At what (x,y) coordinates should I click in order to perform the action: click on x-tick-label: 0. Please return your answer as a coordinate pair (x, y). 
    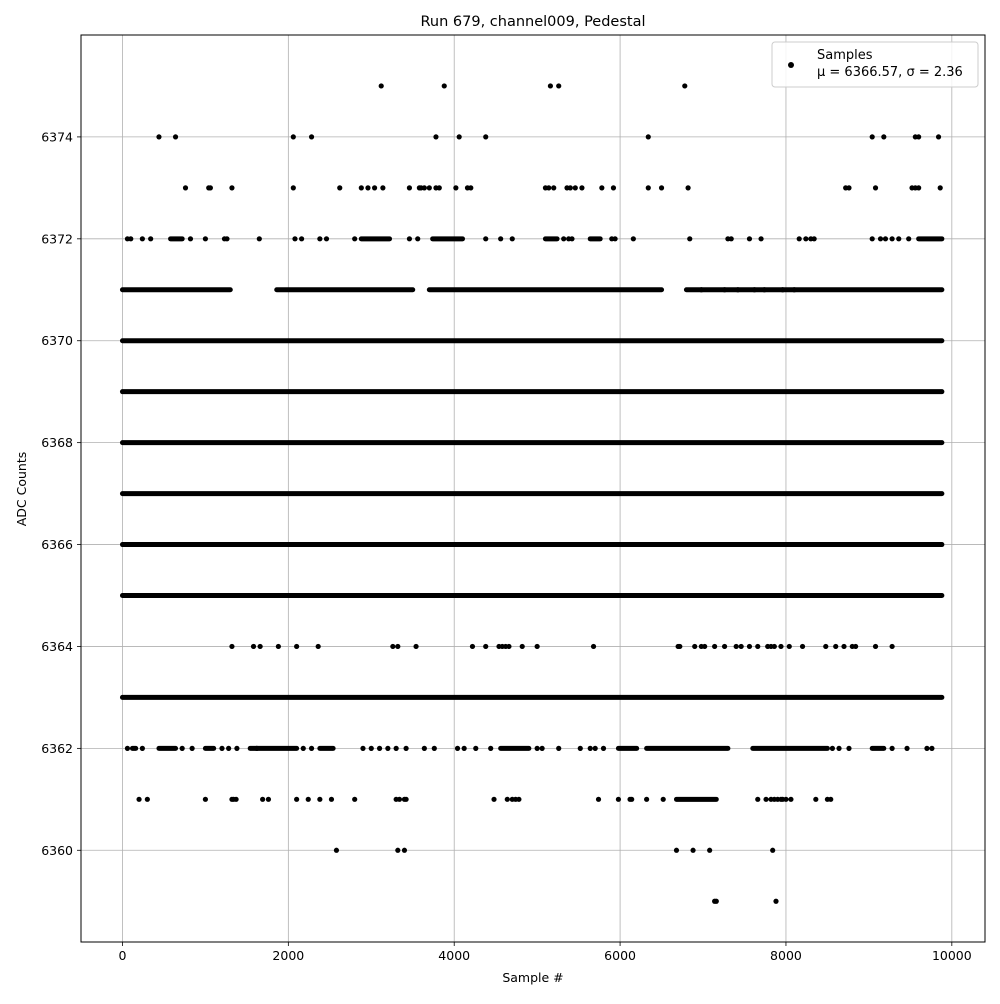
    Looking at the image, I should click on (122, 955).